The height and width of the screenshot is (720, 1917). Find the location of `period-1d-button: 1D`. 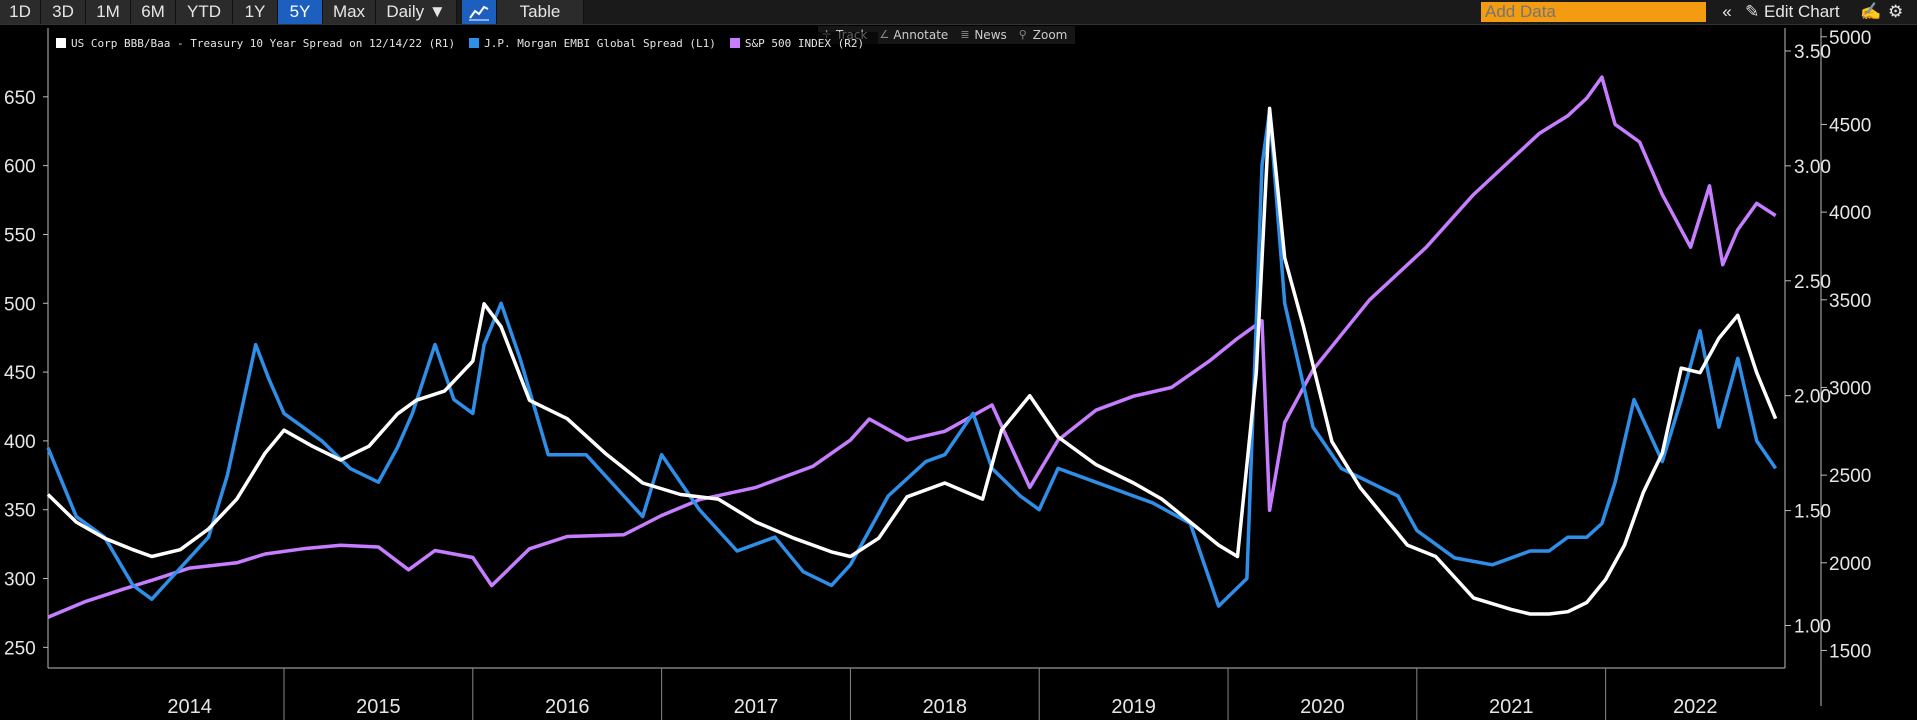

period-1d-button: 1D is located at coordinates (20, 12).